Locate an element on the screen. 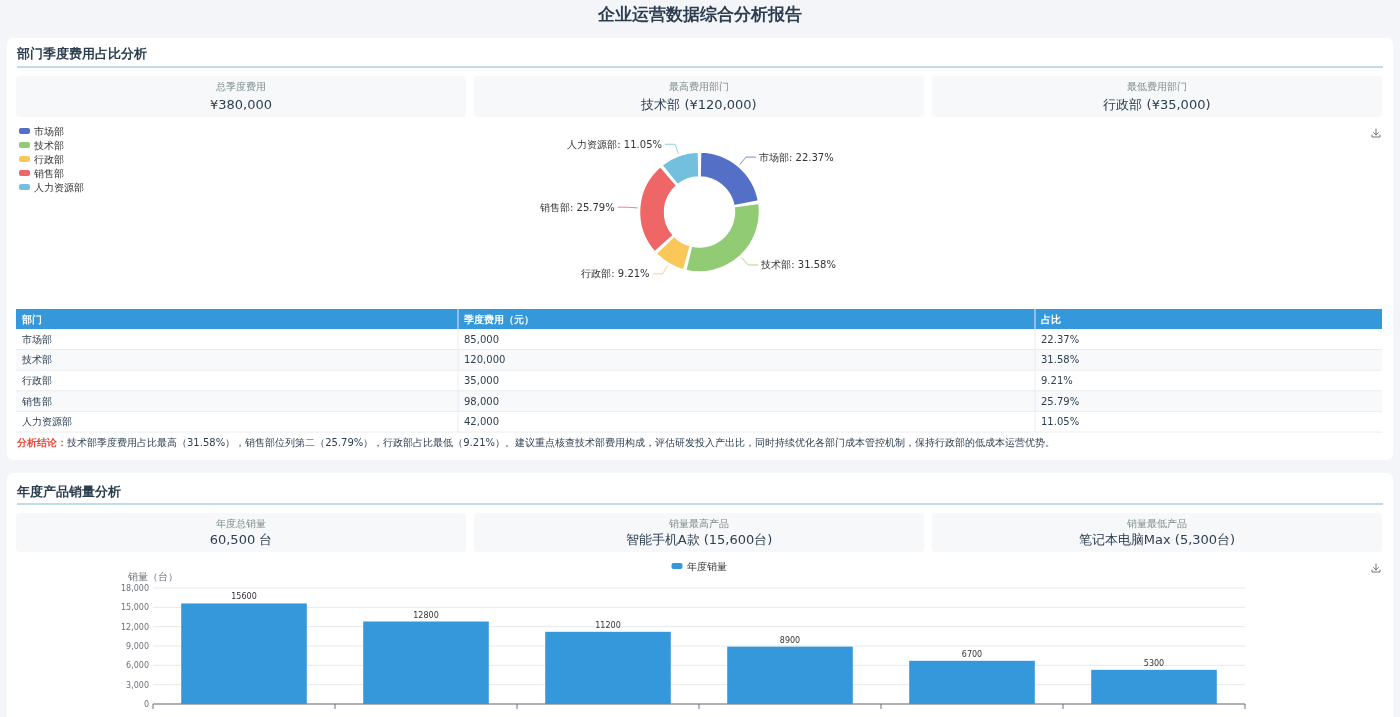 The image size is (1400, 717). text: 智能手机A款 (15,600台) is located at coordinates (699, 539).